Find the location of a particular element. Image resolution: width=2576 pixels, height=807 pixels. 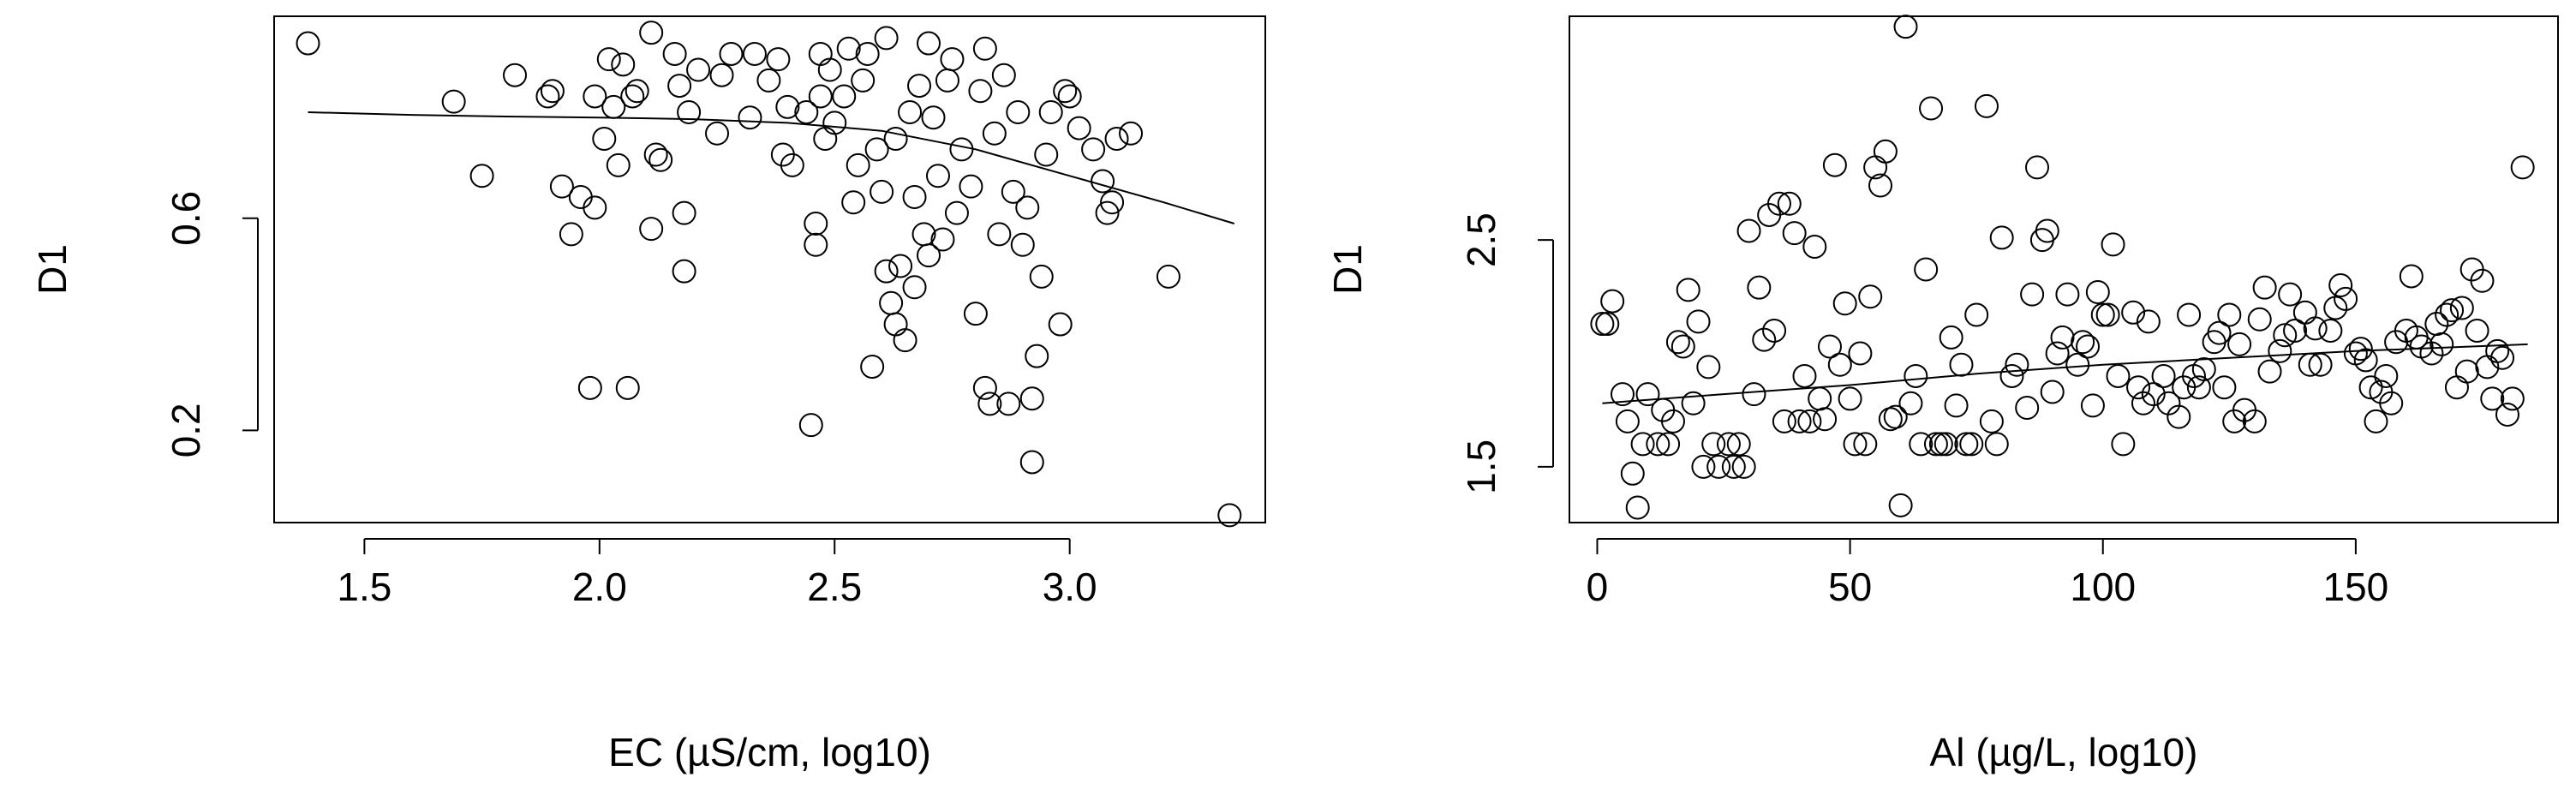

x-tick-label: 1.5 is located at coordinates (364, 587).